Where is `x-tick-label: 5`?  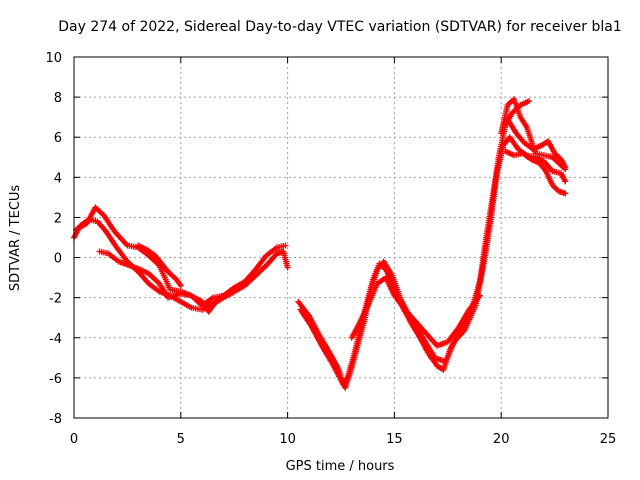
x-tick-label: 5 is located at coordinates (181, 439).